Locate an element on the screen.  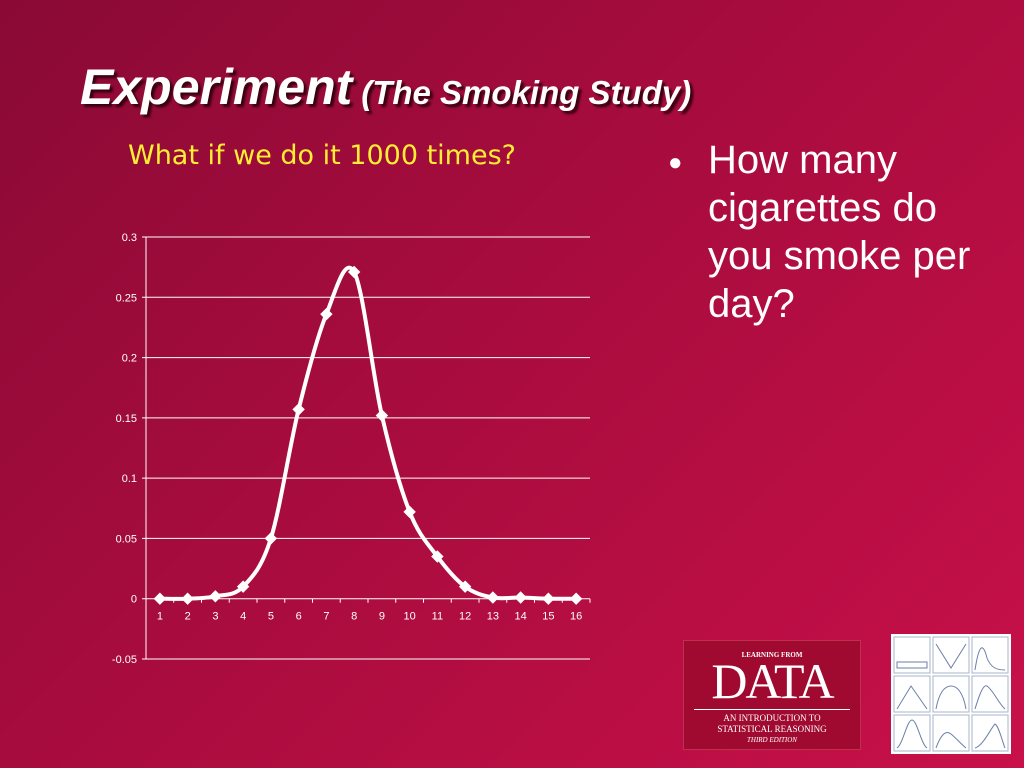
logo-line3: THIRD EDITION is located at coordinates (772, 740).